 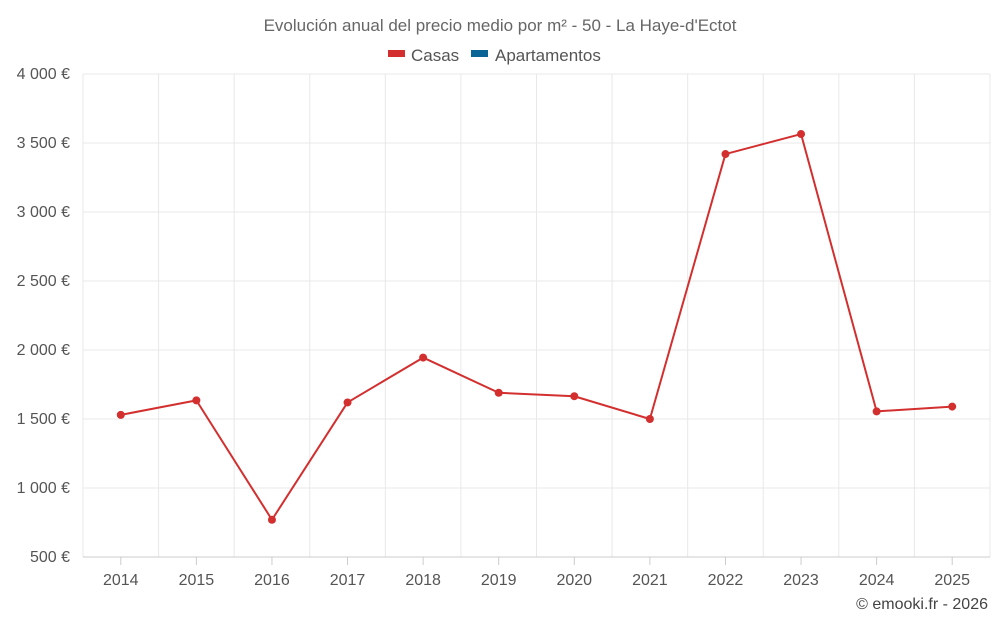 I want to click on x-tick-label: 2018, so click(x=423, y=580).